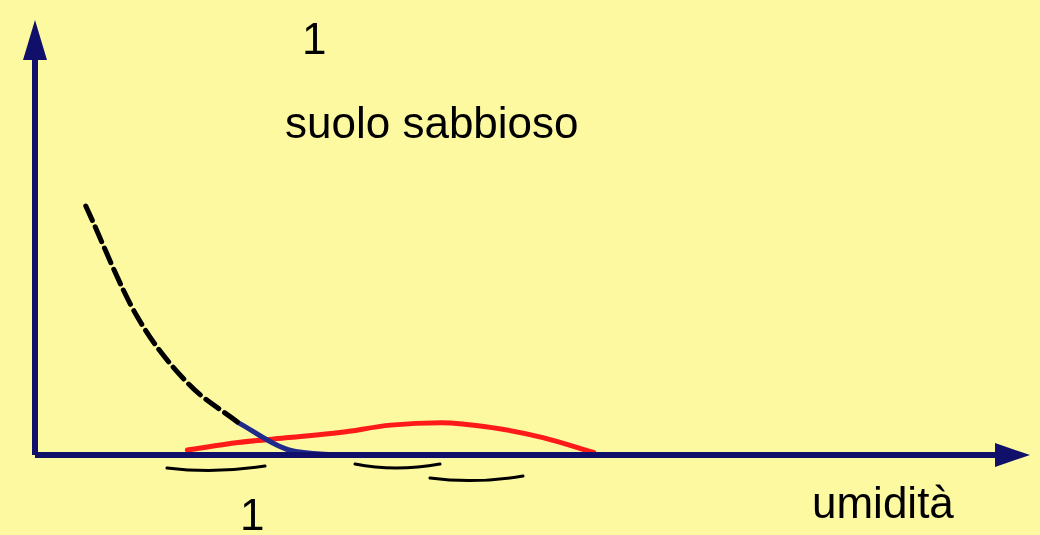 This screenshot has height=535, width=1040. Describe the element at coordinates (432, 123) in the screenshot. I see `chart-title: suolo sabbioso` at that location.